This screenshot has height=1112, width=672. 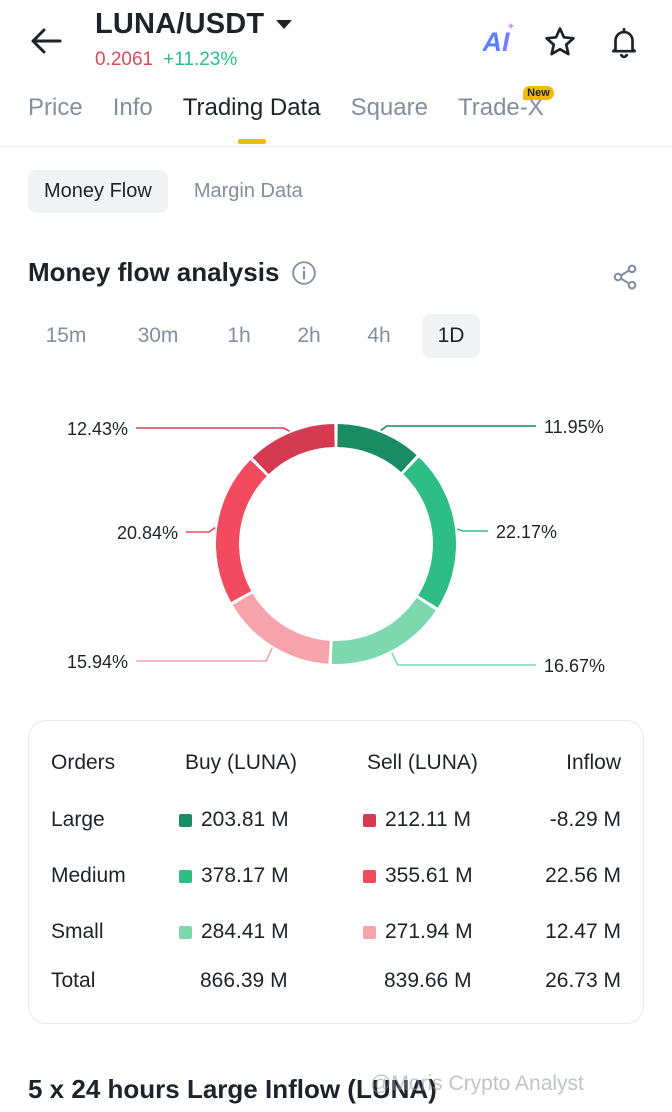 I want to click on table-row: Small 284.41 M 271.94 M 12.47 M, so click(x=336, y=932).